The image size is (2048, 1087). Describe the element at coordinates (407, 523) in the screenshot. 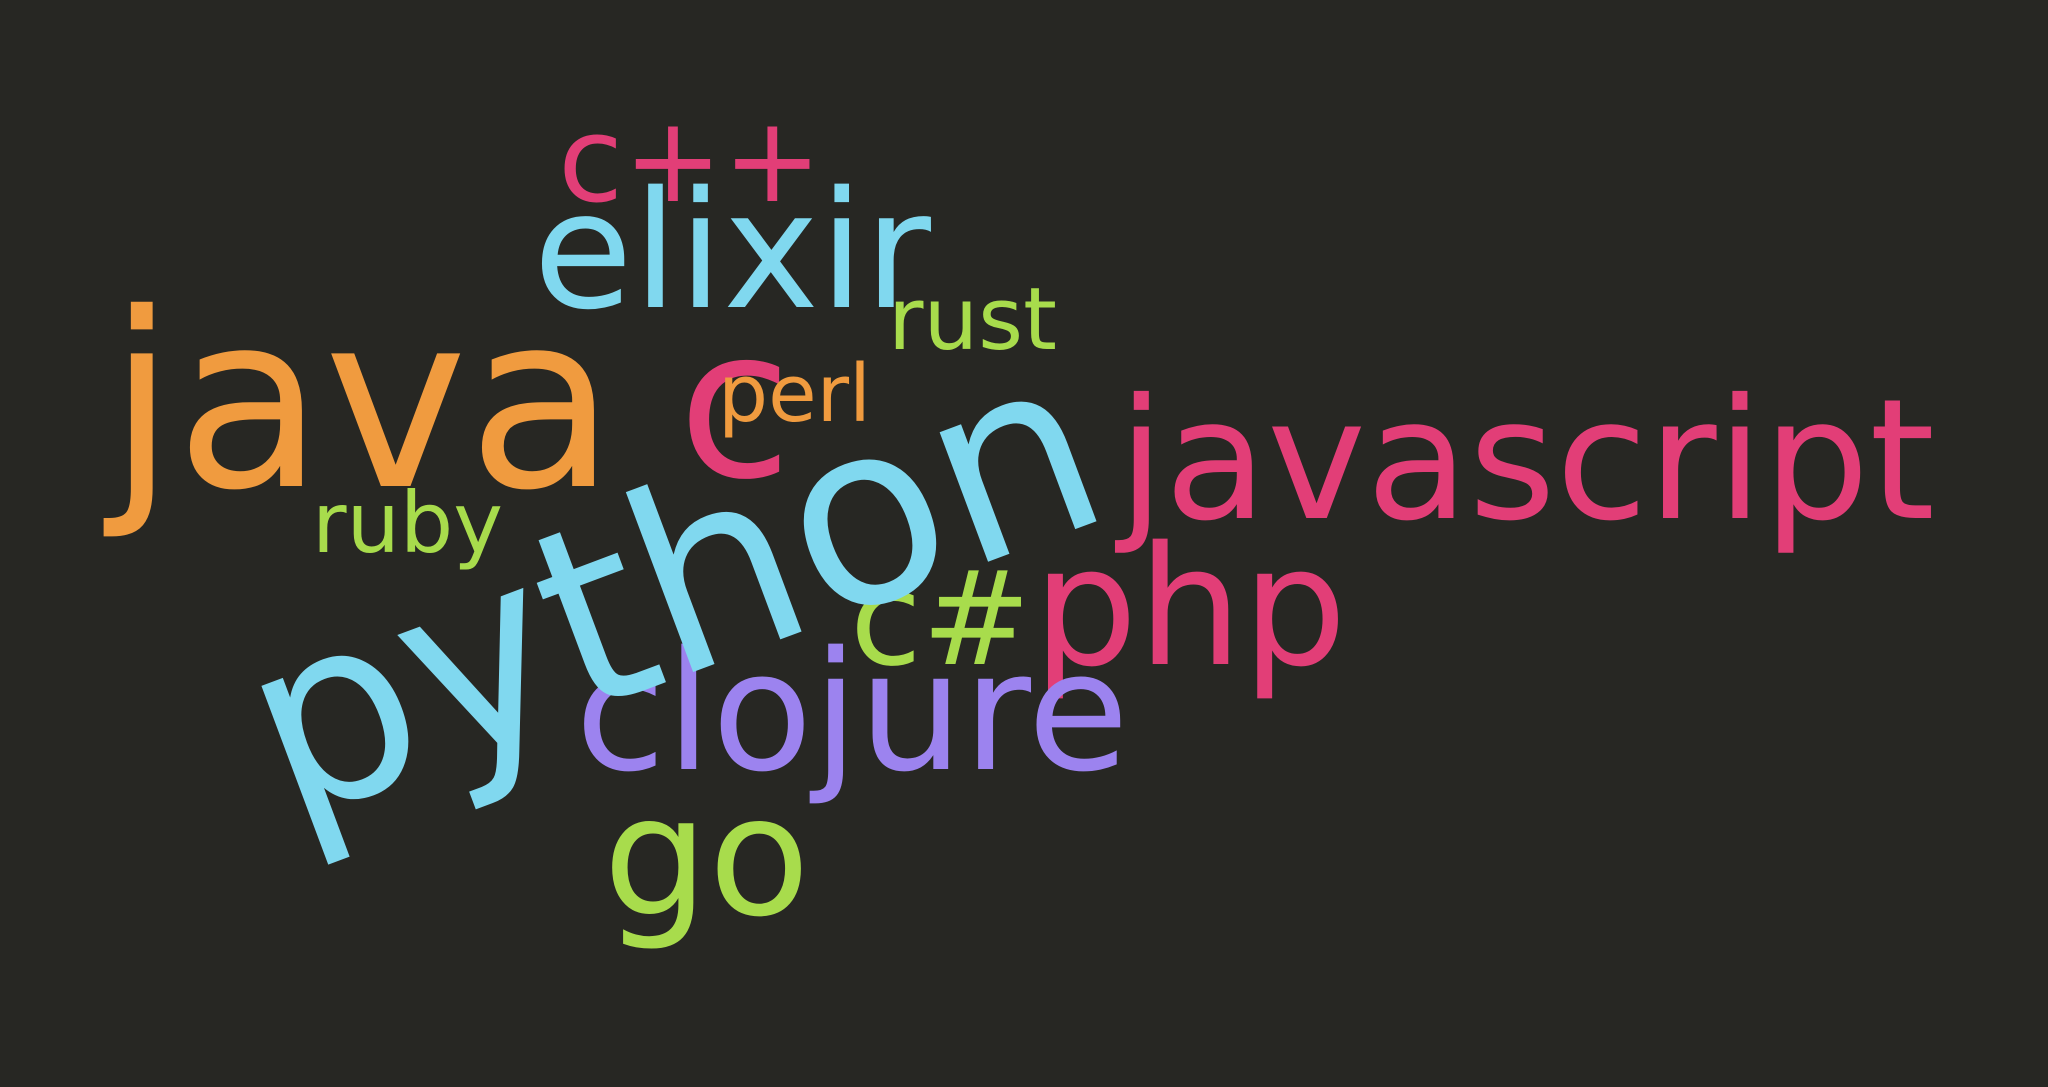

I see `word-ruby: ruby` at that location.